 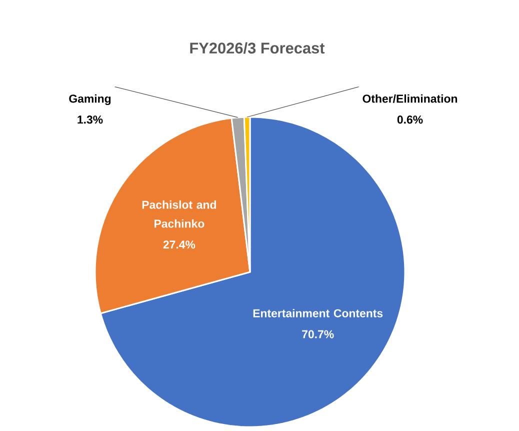 What do you see at coordinates (257, 48) in the screenshot?
I see `chart-title: FY2026/3 Forecast` at bounding box center [257, 48].